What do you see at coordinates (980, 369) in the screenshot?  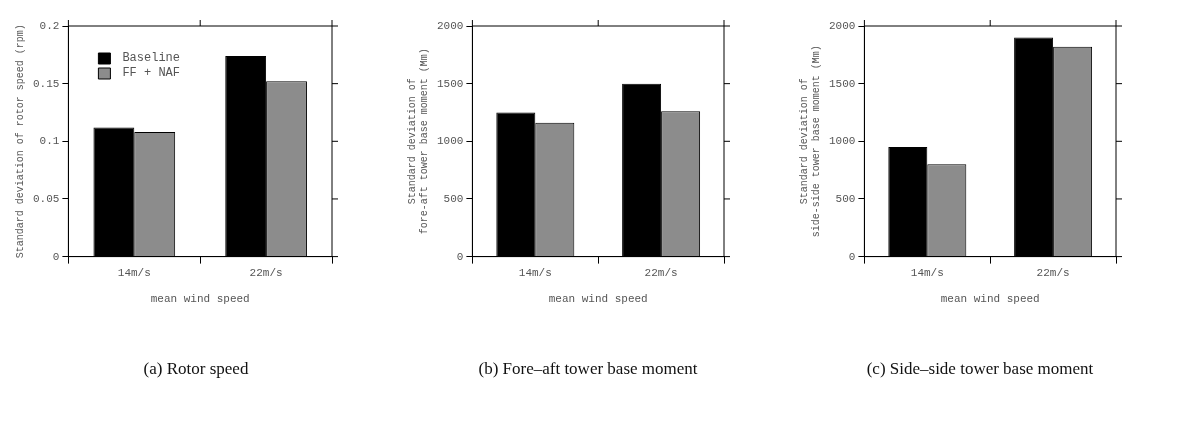 I see `text: (c) Side–side tower base moment` at bounding box center [980, 369].